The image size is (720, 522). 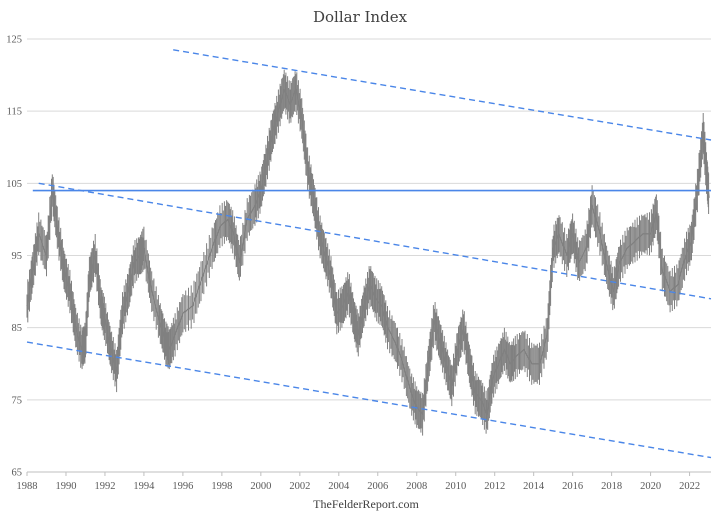 I want to click on x-tick-label: 1990, so click(x=65, y=486).